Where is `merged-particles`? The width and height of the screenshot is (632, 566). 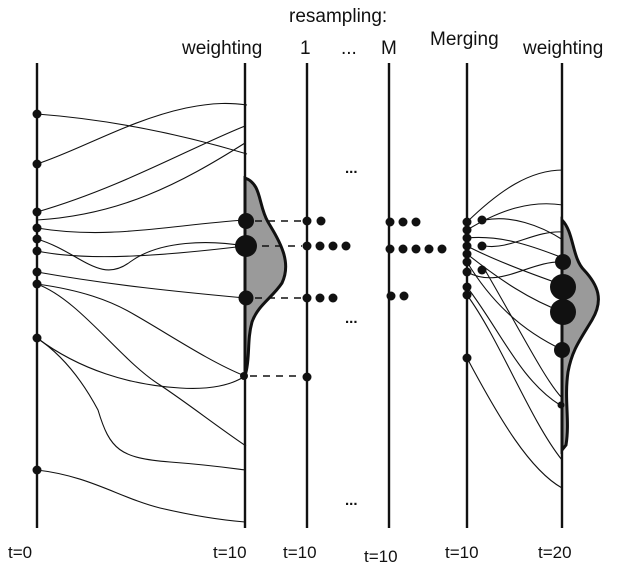
merged-particles is located at coordinates (474, 289).